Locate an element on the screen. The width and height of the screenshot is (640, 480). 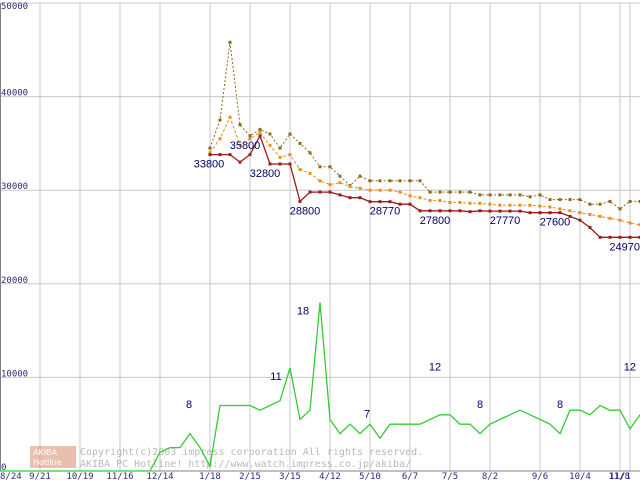
x-tick-label: 9/21 is located at coordinates (40, 476).